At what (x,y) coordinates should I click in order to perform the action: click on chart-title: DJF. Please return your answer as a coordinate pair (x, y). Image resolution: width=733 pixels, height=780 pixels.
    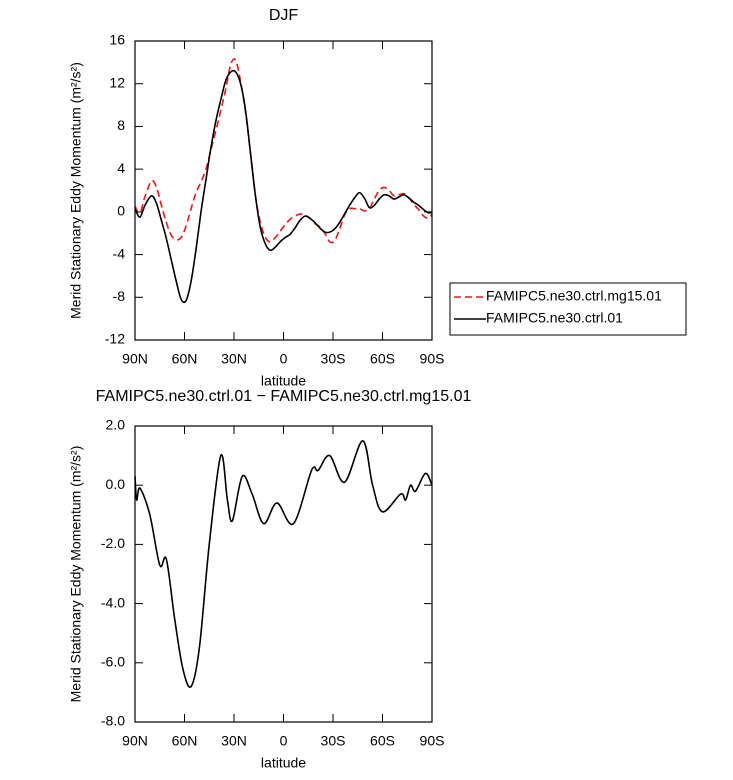
    Looking at the image, I should click on (284, 15).